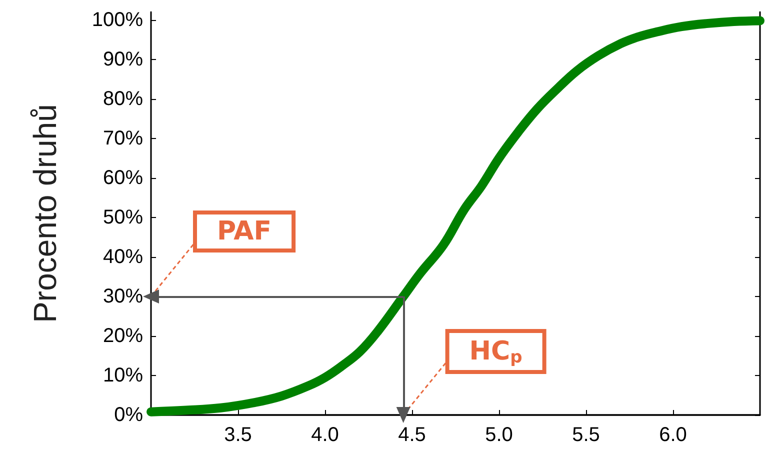 This screenshot has height=461, width=773. Describe the element at coordinates (412, 435) in the screenshot. I see `x-tick-label: 4.5` at that location.